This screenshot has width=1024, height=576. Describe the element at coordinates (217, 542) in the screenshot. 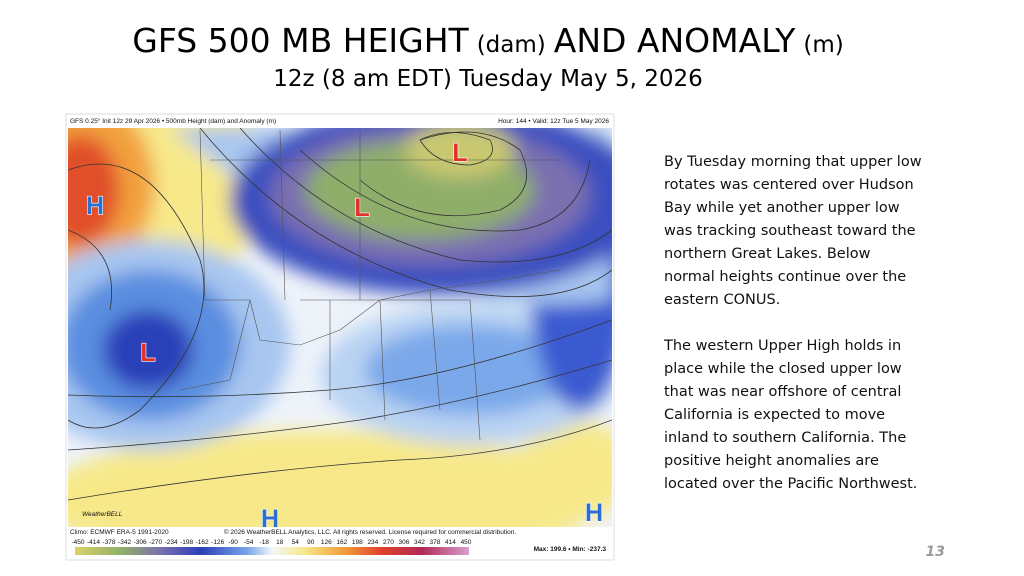

I see `colorbar-tick-label: -126` at that location.